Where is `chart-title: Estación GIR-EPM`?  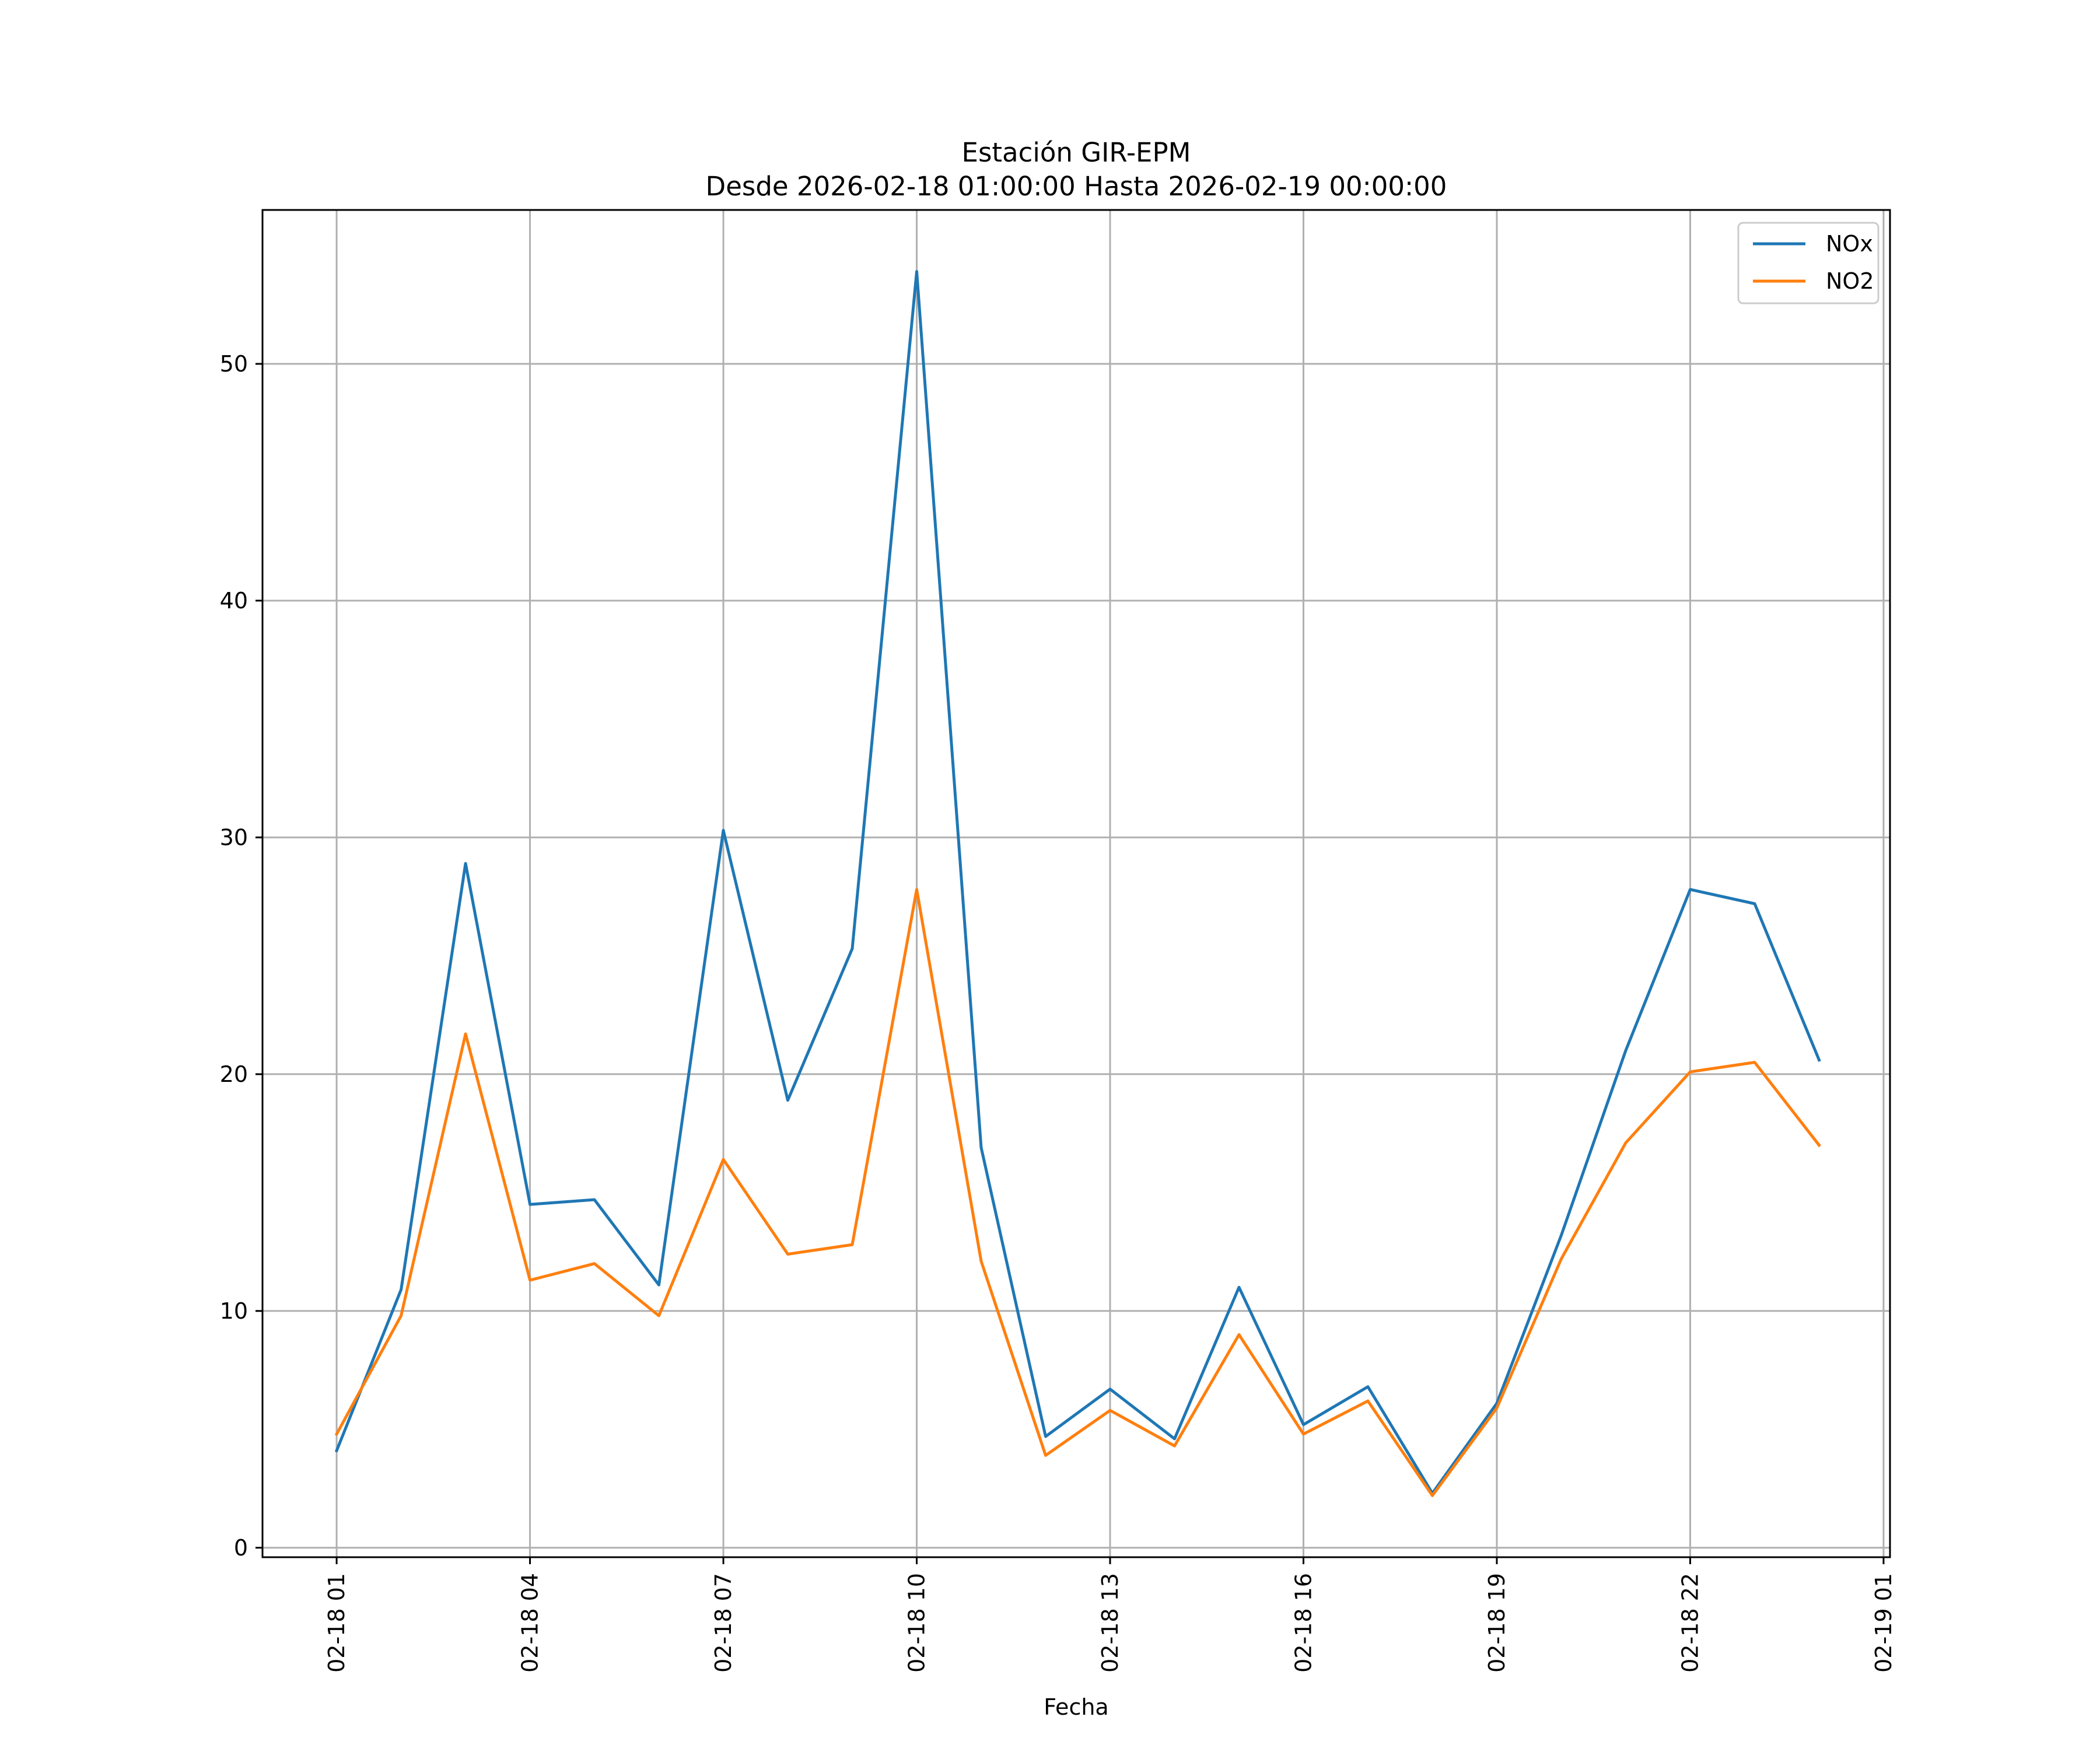
chart-title: Estación GIR-EPM is located at coordinates (1076, 153).